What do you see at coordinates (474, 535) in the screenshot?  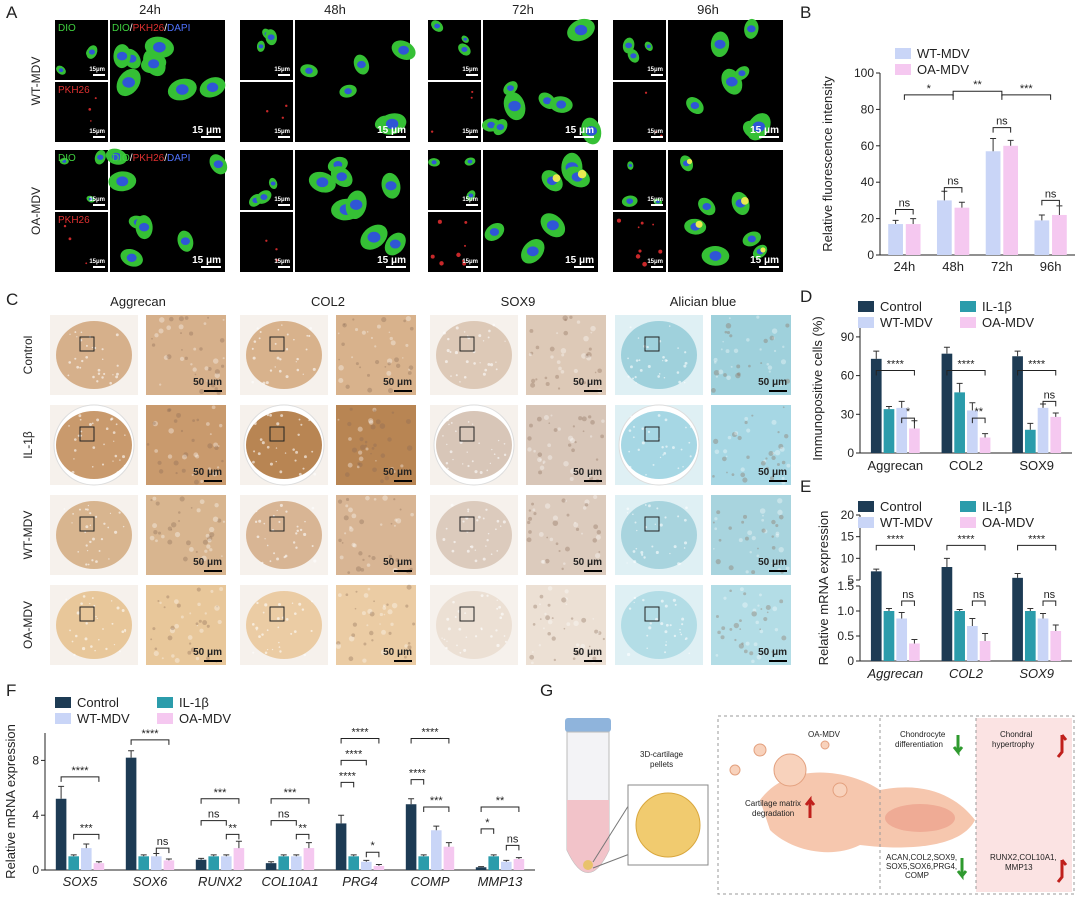 I see `section` at bounding box center [474, 535].